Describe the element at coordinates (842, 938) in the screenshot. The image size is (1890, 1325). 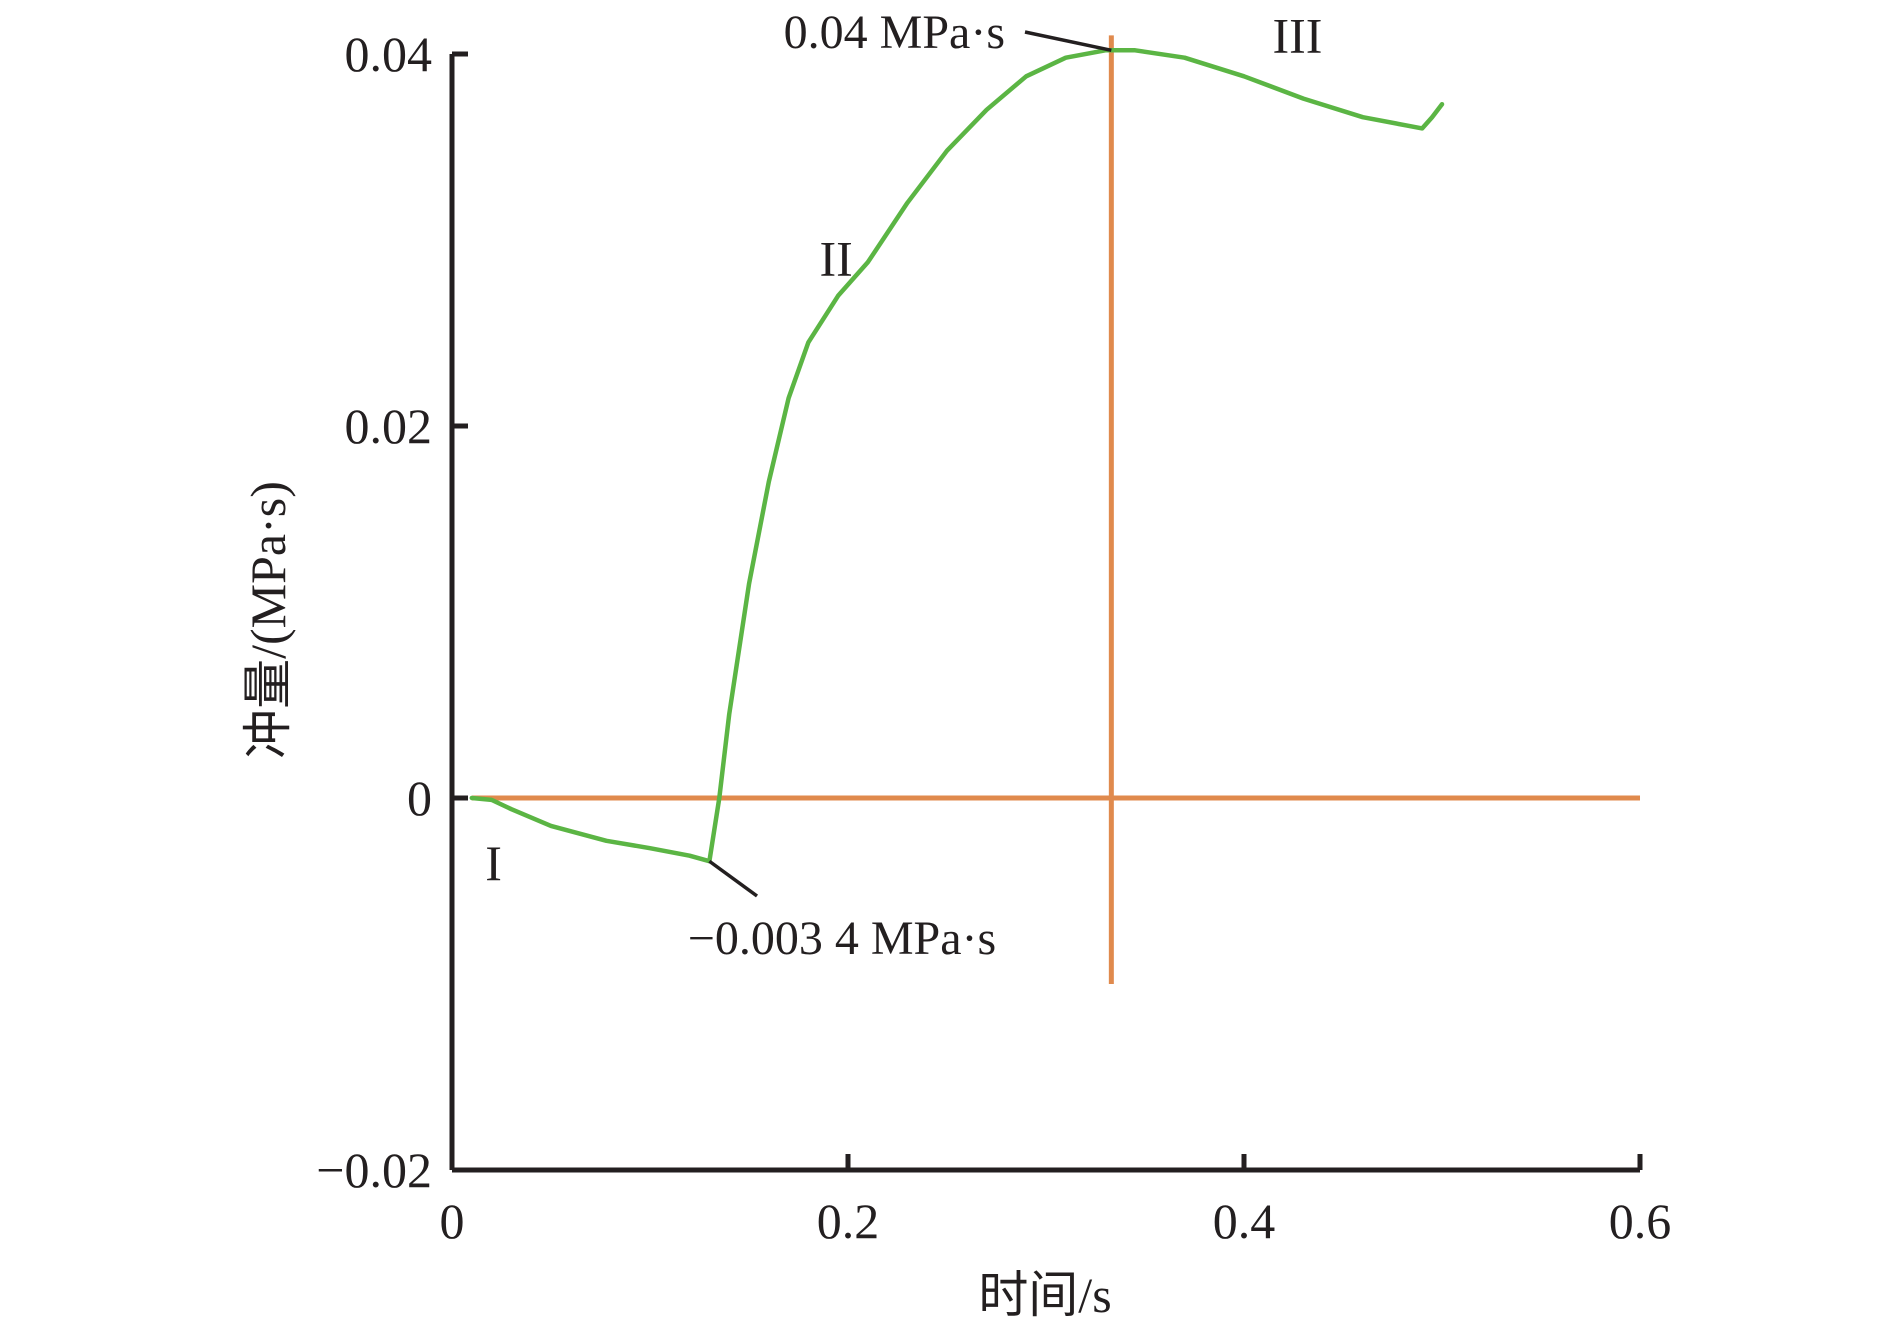
I see `minimum-value-annotation: −0.003 4 MPa·s` at that location.